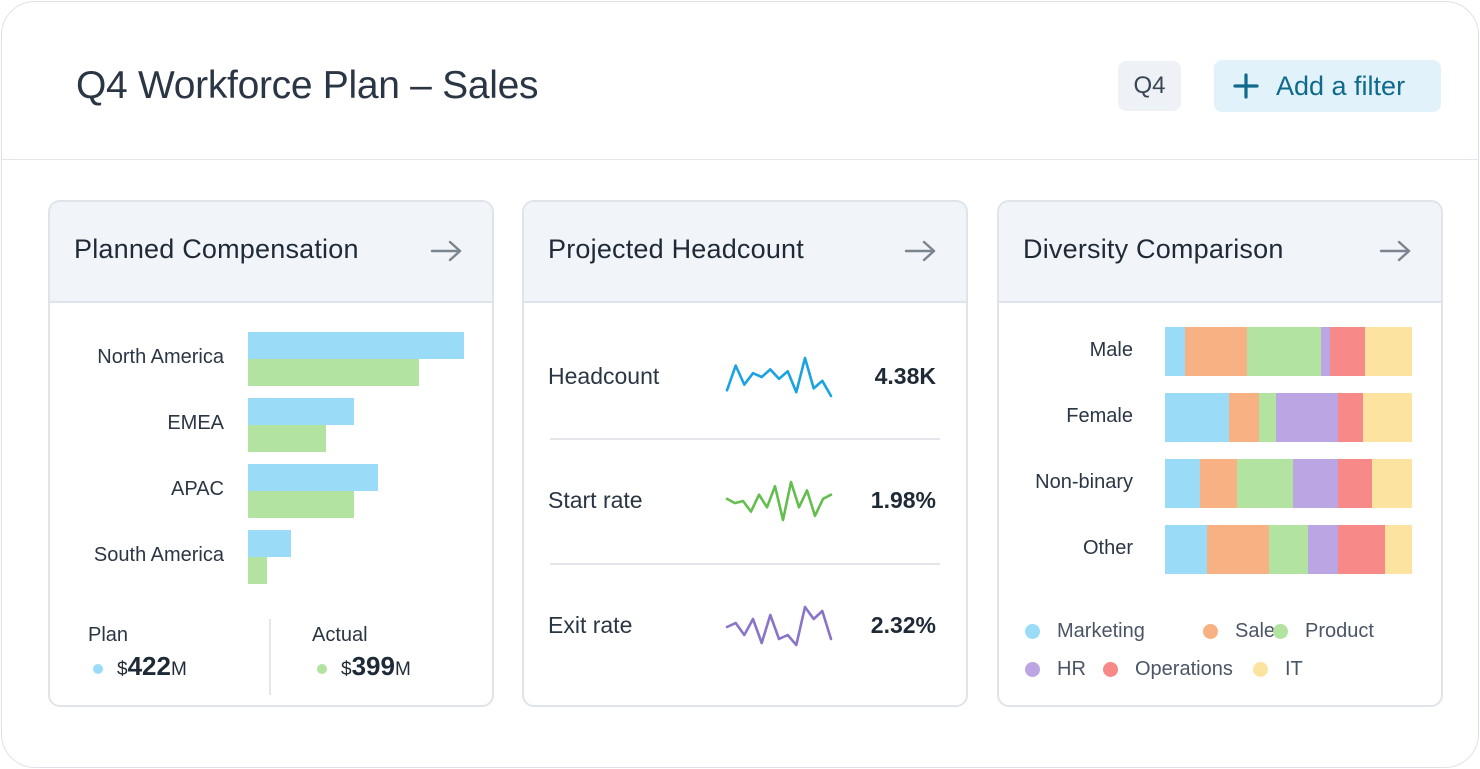 Image resolution: width=1480 pixels, height=769 pixels. I want to click on actual-number: 399, so click(373, 666).